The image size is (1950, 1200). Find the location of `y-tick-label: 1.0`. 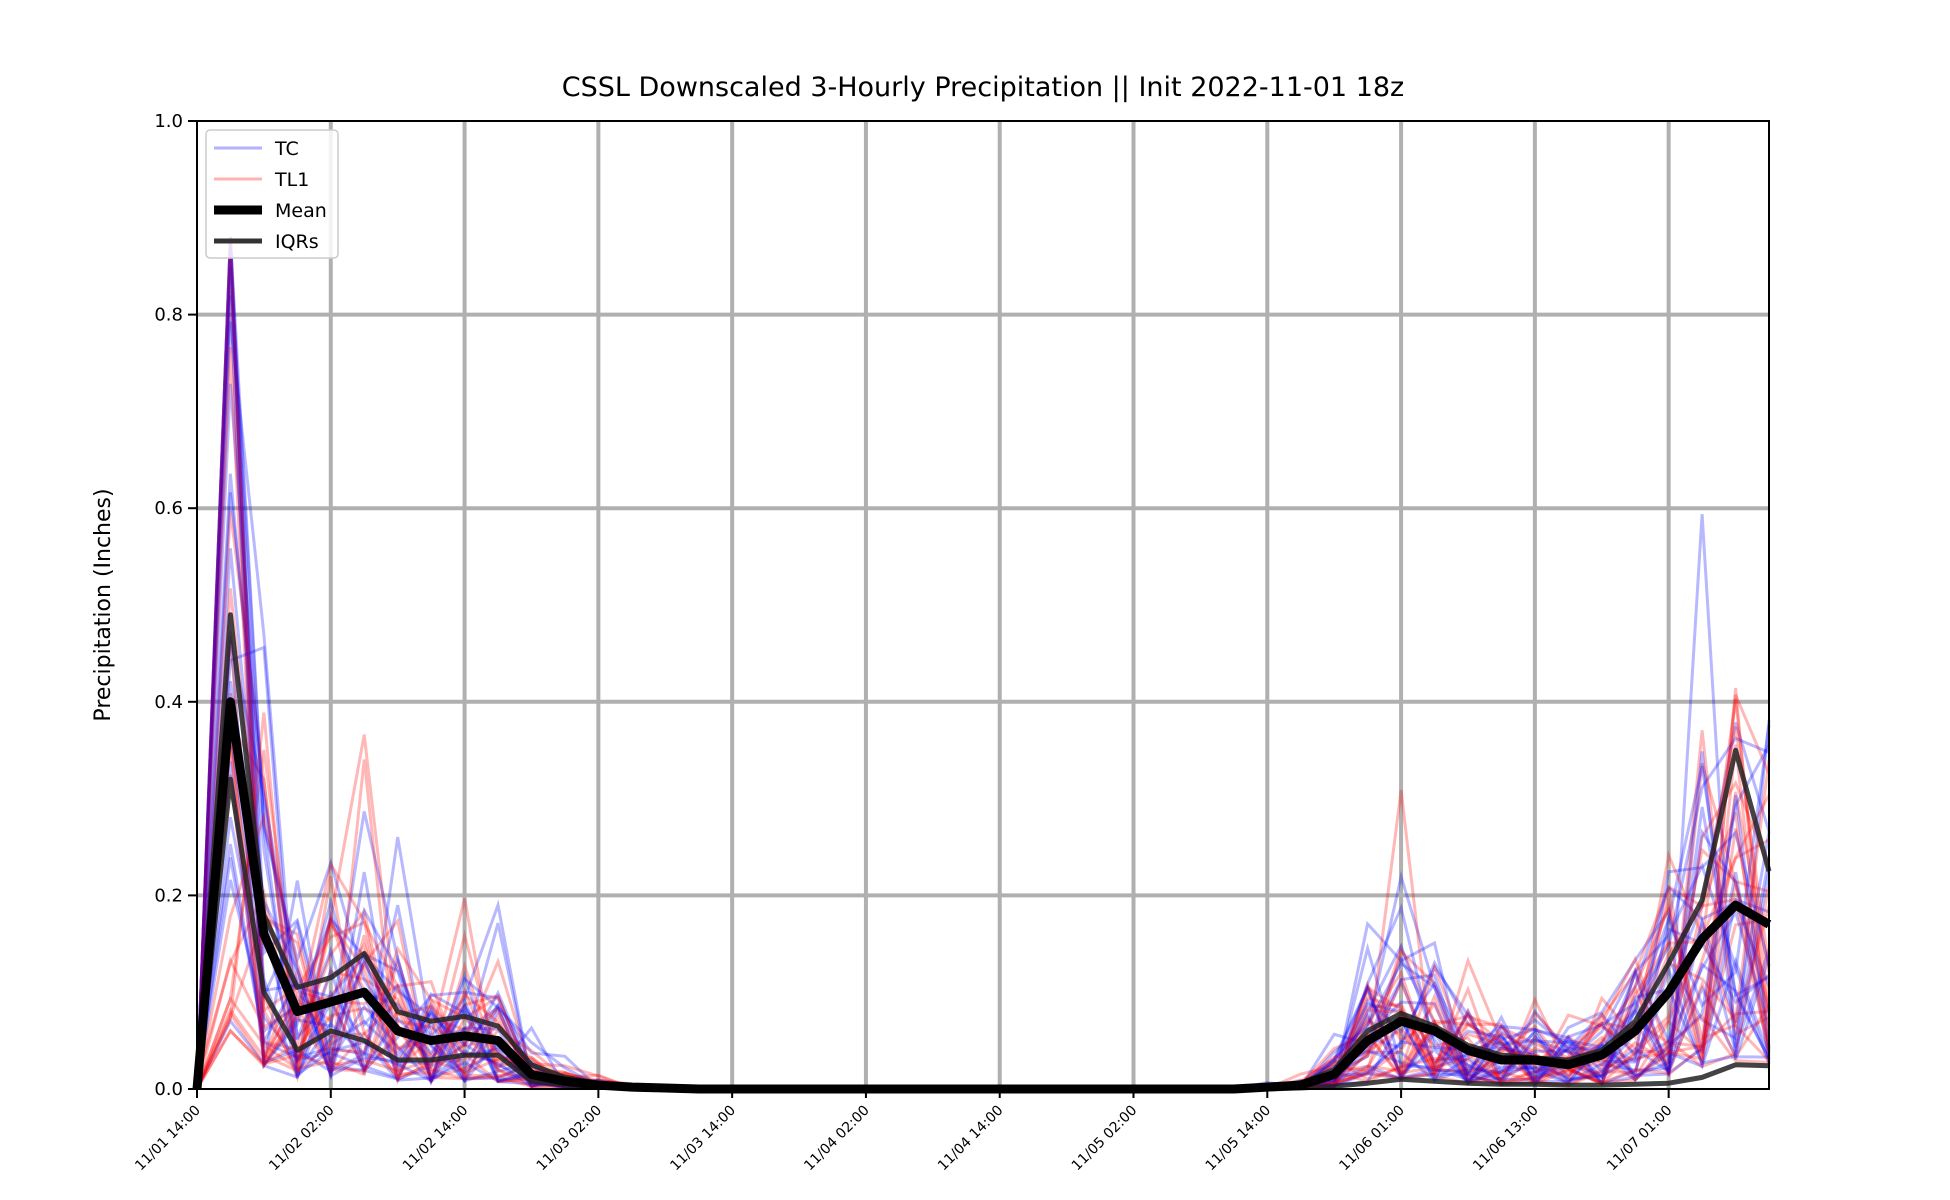

y-tick-label: 1.0 is located at coordinates (168, 121).